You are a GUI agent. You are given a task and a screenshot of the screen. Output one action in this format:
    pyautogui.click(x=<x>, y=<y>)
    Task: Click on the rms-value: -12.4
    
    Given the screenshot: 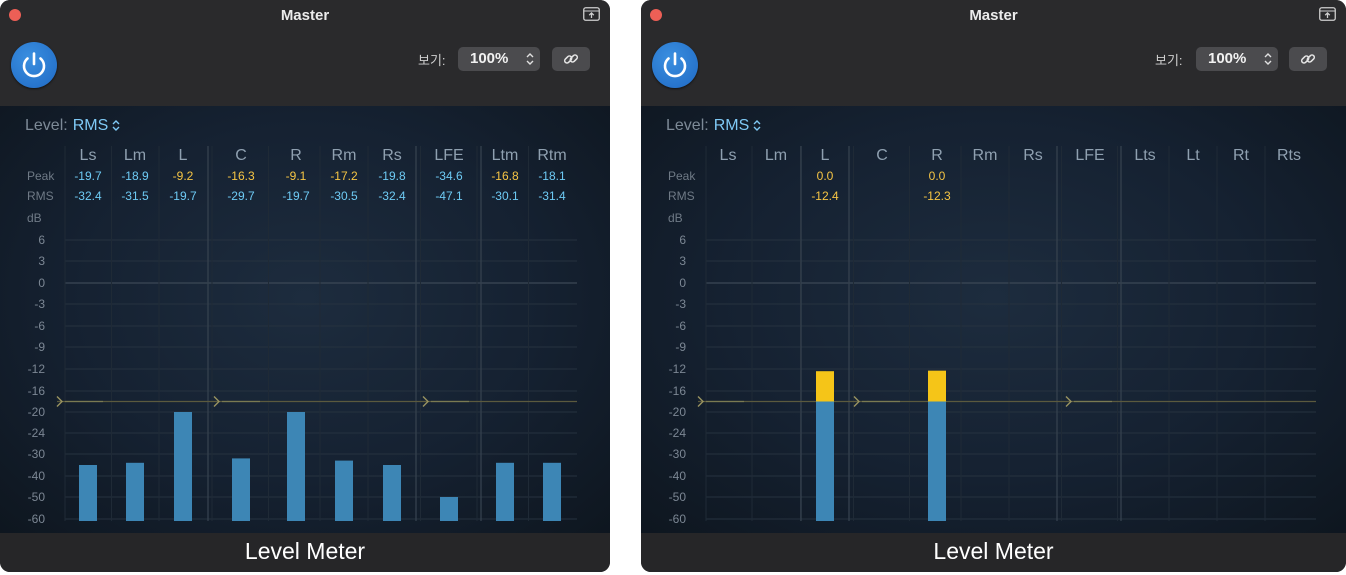 What is the action you would take?
    pyautogui.click(x=825, y=196)
    